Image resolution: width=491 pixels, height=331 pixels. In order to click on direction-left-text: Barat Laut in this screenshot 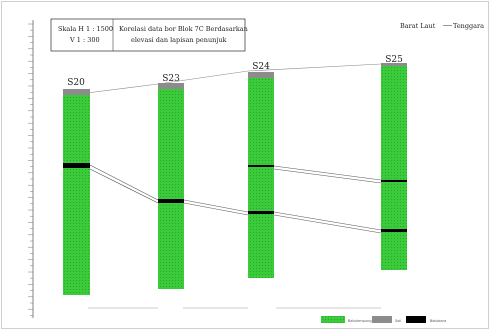, I will do `click(418, 26)`.